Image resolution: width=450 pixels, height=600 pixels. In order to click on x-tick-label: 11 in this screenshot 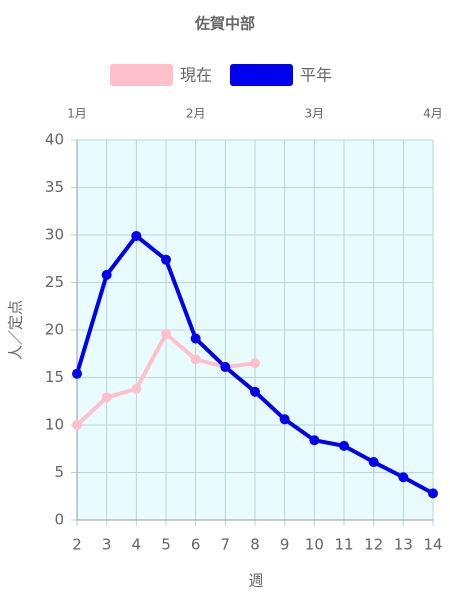, I will do `click(343, 545)`.